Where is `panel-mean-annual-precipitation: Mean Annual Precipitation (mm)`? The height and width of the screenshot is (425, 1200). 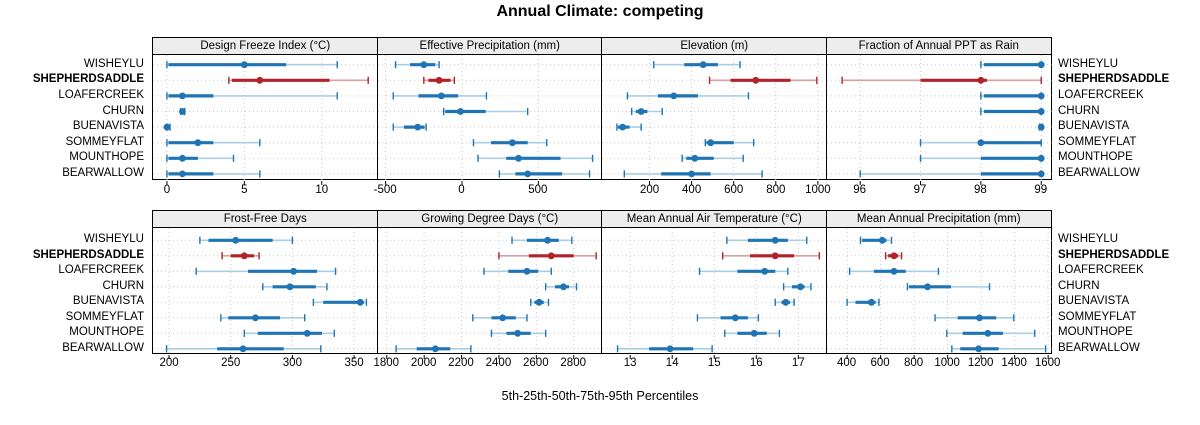 panel-mean-annual-precipitation: Mean Annual Precipitation (mm) is located at coordinates (938, 284).